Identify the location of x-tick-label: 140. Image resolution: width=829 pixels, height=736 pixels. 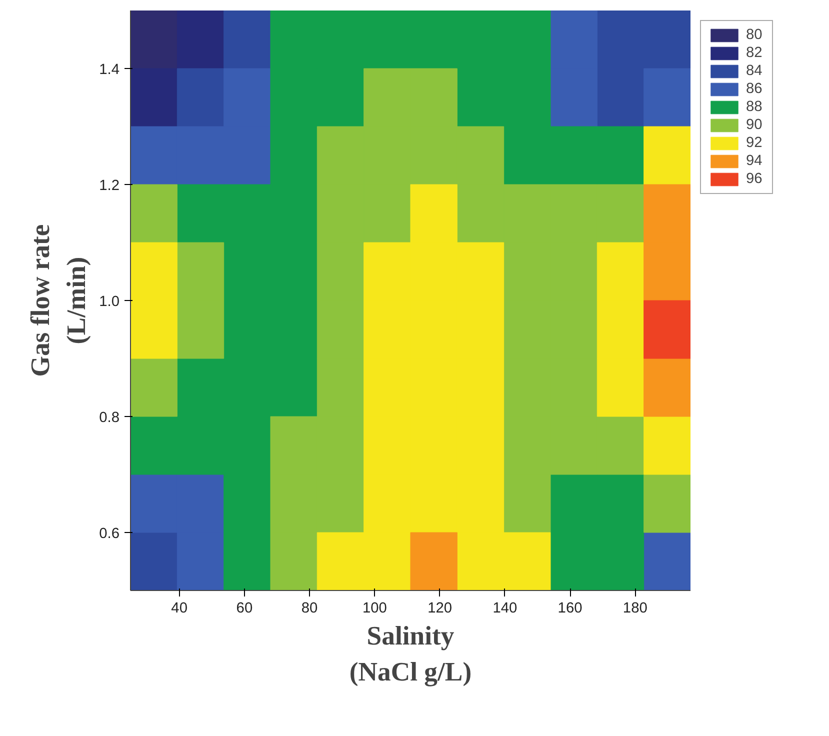
(505, 608).